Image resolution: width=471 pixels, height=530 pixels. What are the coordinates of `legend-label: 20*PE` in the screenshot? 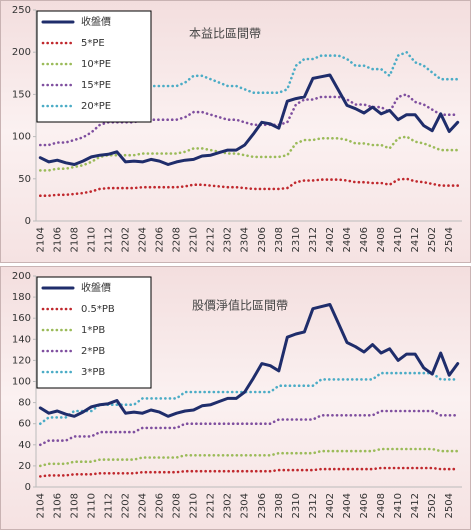 It's located at (96, 106).